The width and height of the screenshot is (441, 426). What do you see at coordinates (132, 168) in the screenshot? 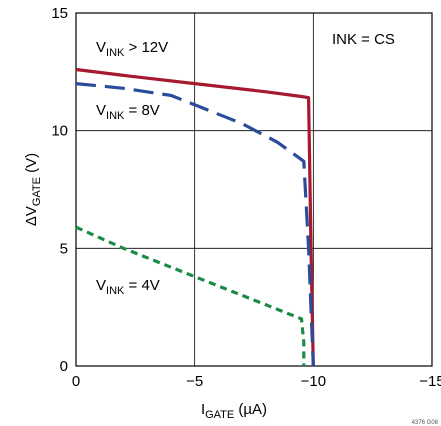
I see `series-labels: VINK > 12V VINK = 8V VINK = 4V` at bounding box center [132, 168].